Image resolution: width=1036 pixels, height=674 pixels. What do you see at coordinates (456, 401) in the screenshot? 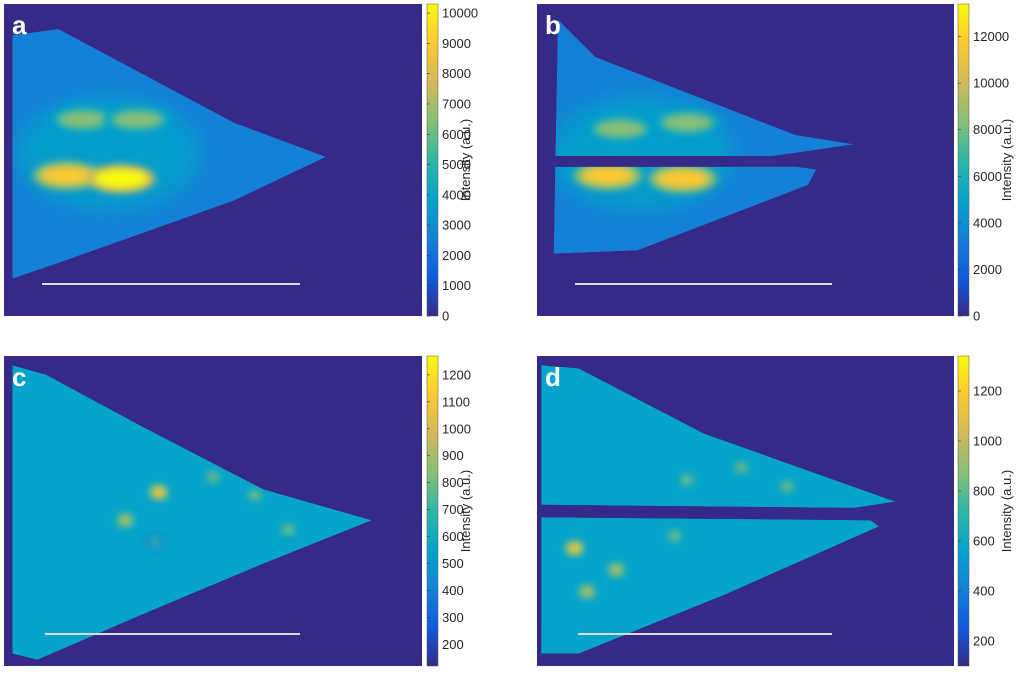
I see `colorbar-tick-label: 1100` at bounding box center [456, 401].